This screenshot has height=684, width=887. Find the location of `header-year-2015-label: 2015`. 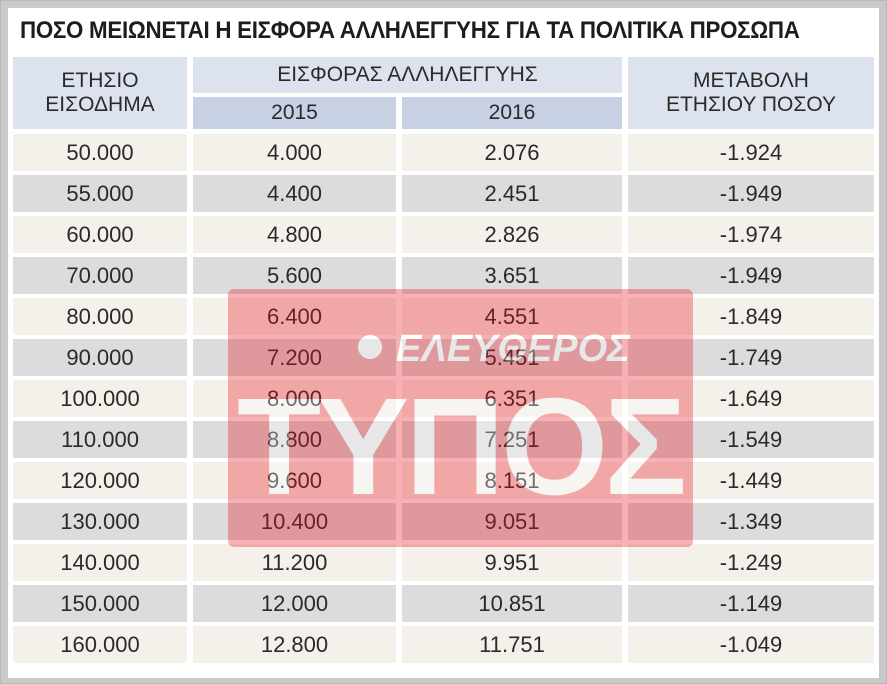

header-year-2015-label: 2015 is located at coordinates (294, 112).